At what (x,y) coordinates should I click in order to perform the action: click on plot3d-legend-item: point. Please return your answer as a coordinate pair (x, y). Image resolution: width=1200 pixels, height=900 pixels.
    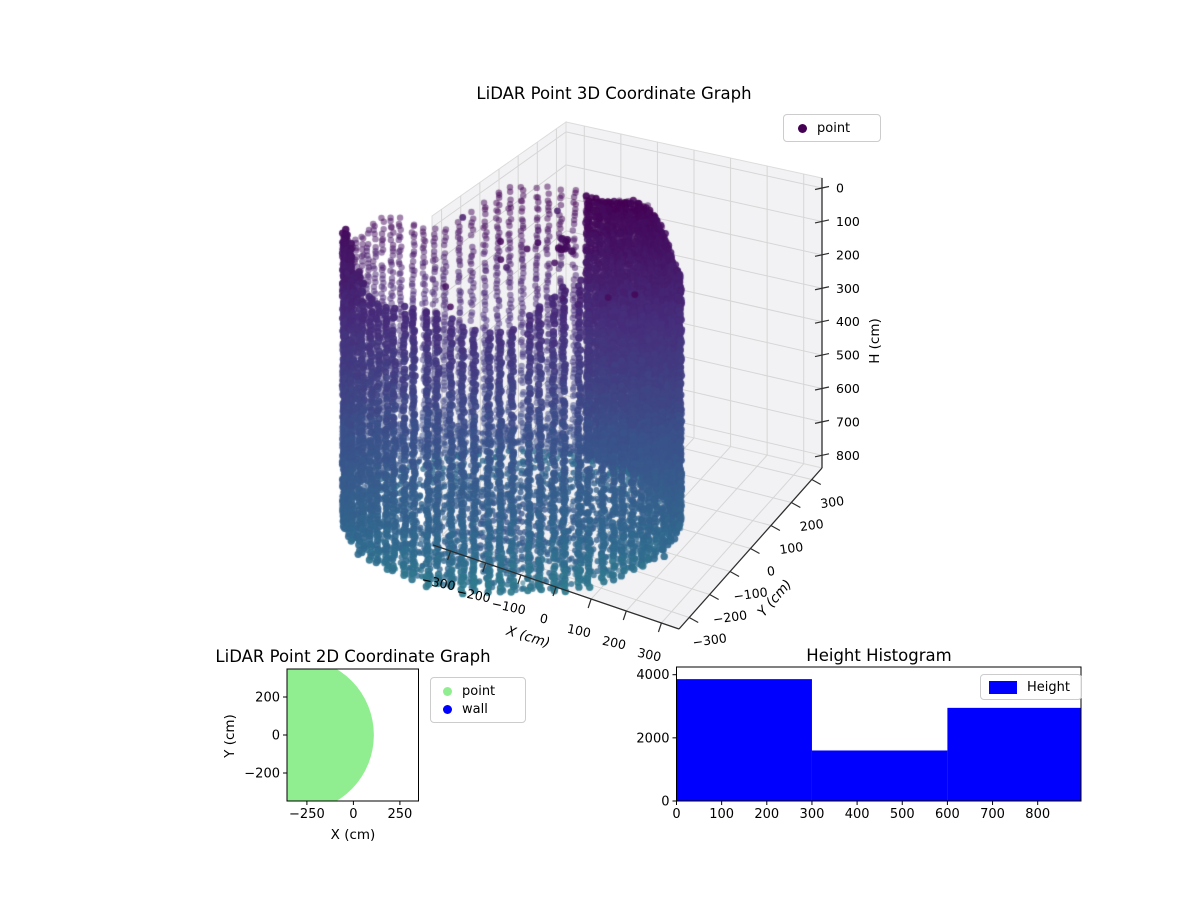
    Looking at the image, I should click on (831, 128).